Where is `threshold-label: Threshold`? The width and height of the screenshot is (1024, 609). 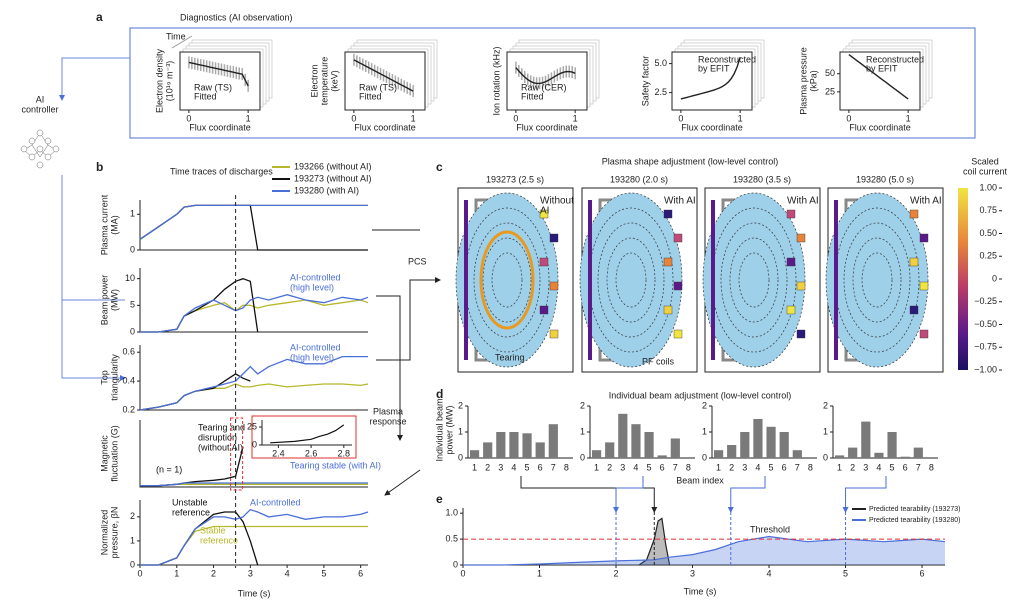
threshold-label: Threshold is located at coordinates (770, 529).